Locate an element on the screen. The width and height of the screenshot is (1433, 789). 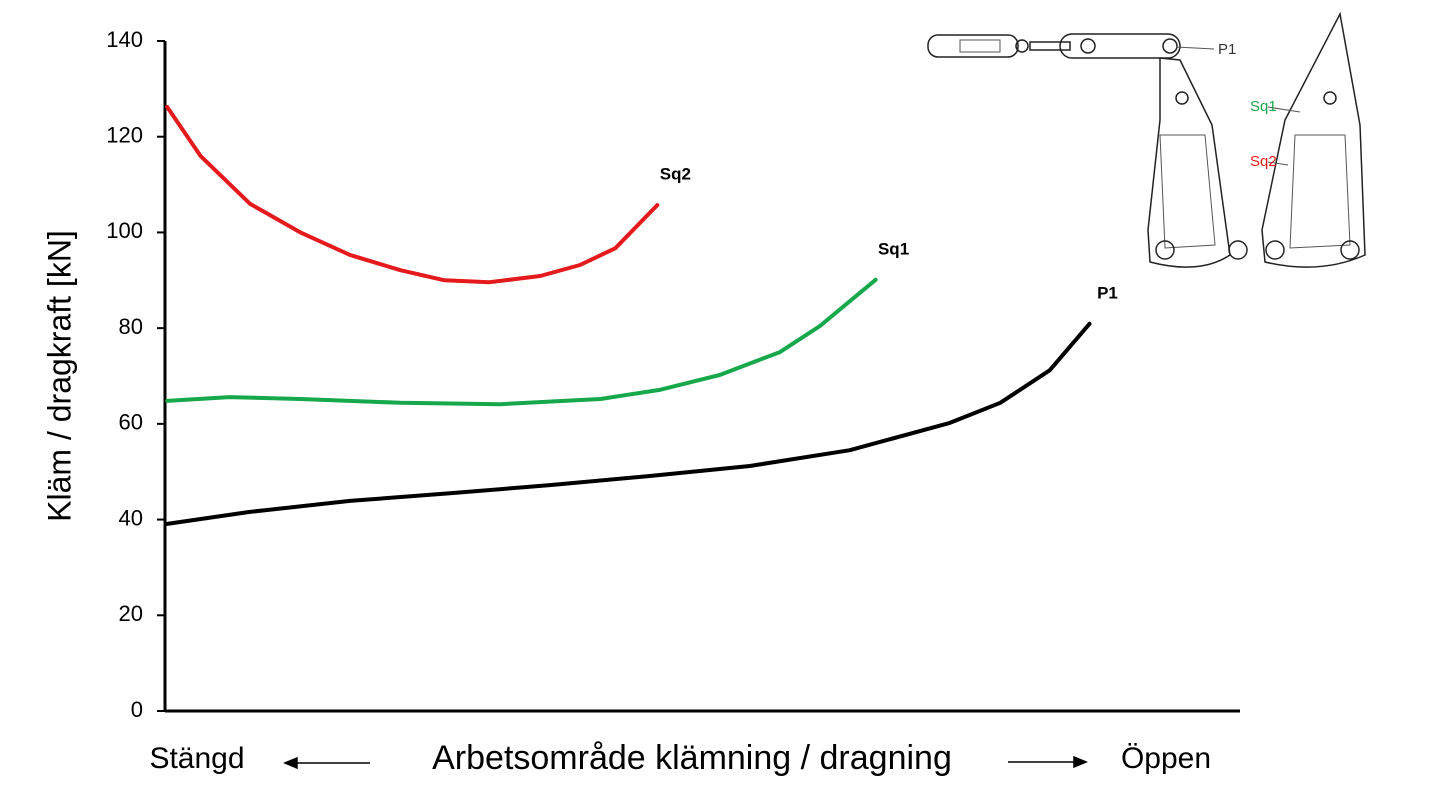
y-tick-label: 0 is located at coordinates (137, 709).